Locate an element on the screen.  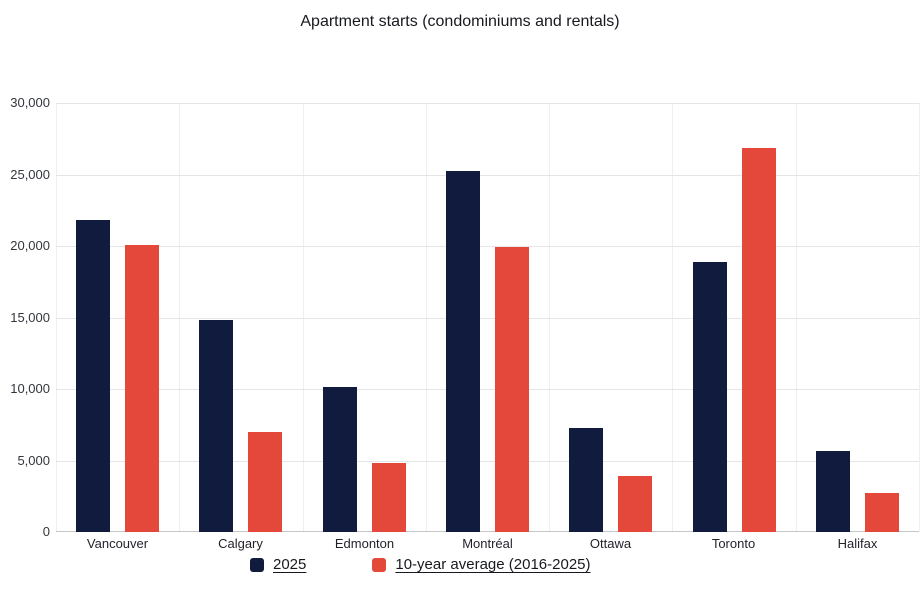
legend-label-10-year-average: 10-year average (2016-2025) is located at coordinates (493, 564).